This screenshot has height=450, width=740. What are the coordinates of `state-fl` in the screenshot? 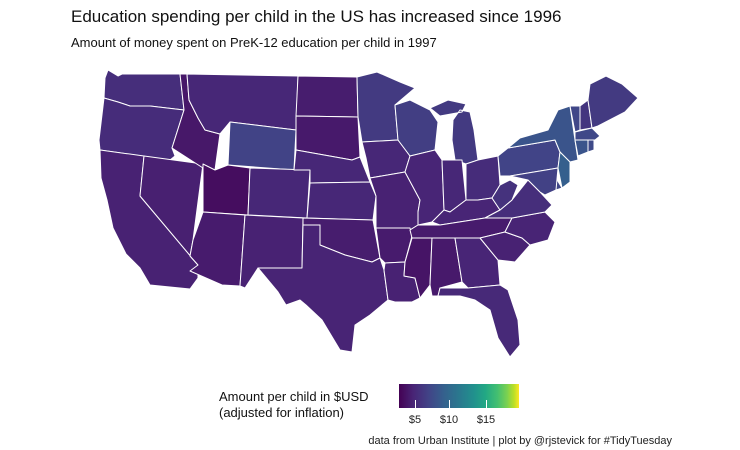 It's located at (479, 321).